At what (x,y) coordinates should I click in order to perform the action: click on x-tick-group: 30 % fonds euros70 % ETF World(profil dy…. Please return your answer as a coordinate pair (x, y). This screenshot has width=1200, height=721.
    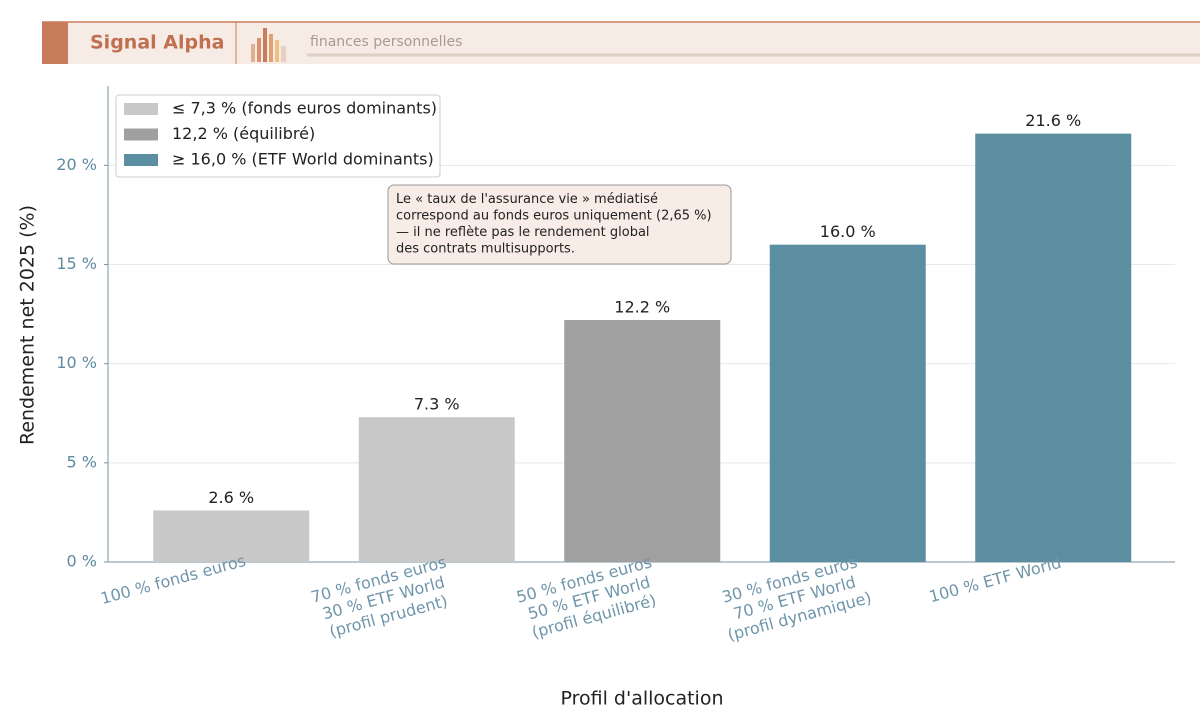
    Looking at the image, I should click on (795, 597).